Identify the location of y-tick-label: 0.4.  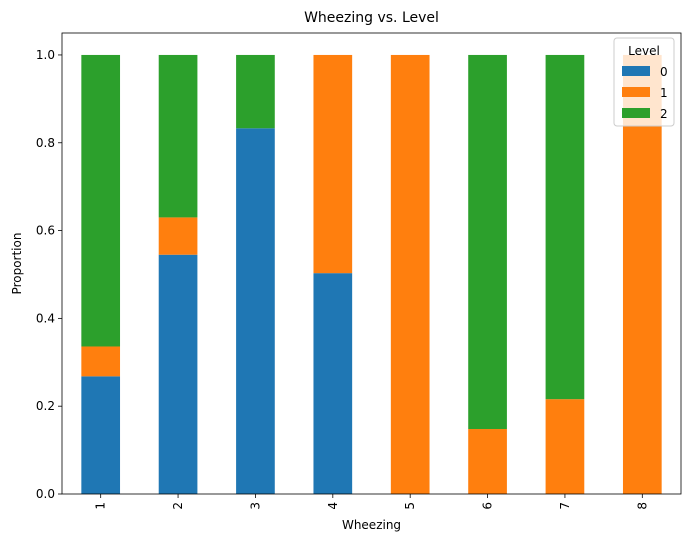
(45, 318).